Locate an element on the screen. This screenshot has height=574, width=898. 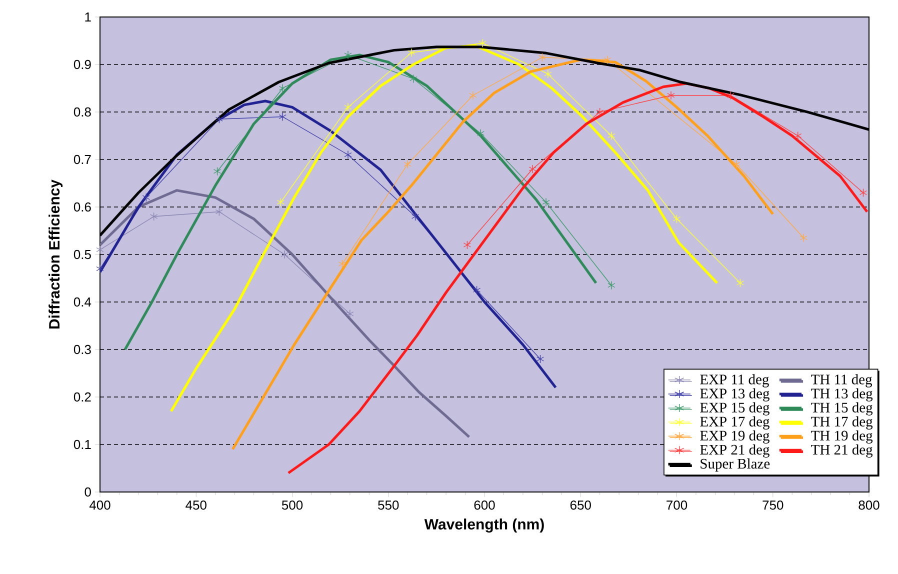
legend-label: TH 11 deg is located at coordinates (841, 381).